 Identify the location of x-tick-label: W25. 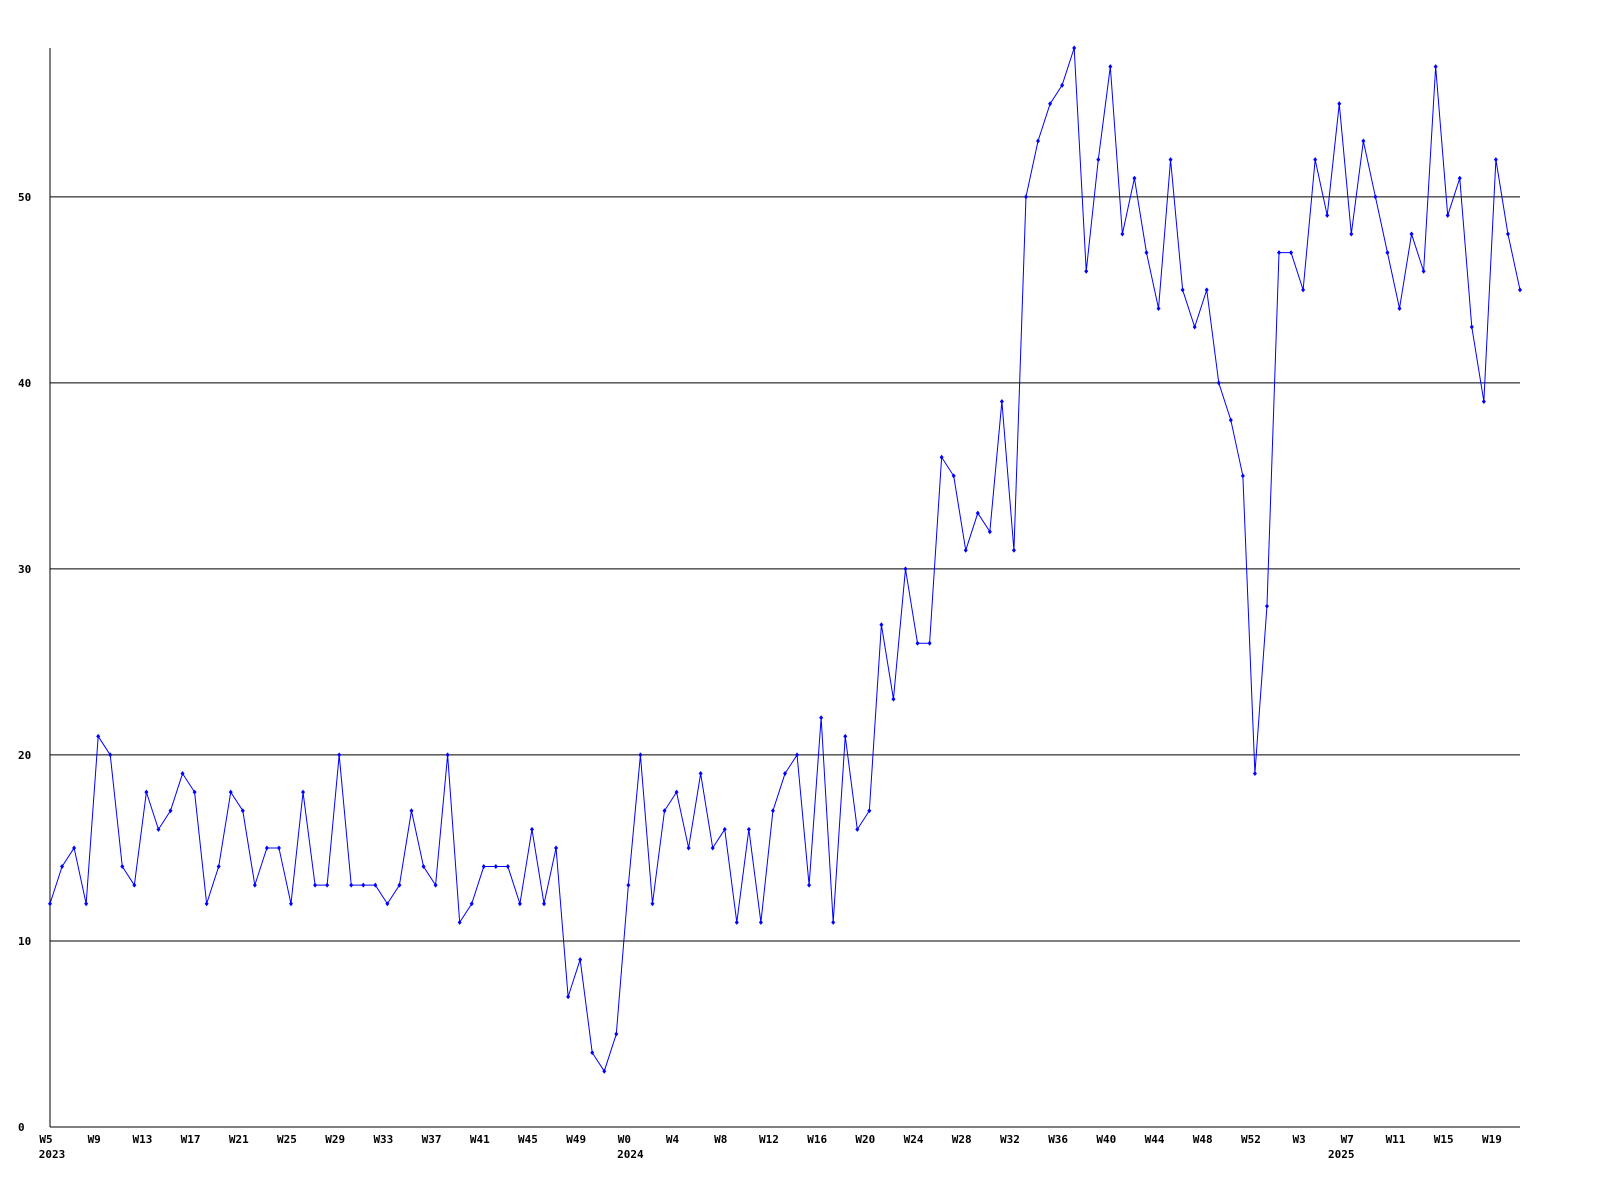
(287, 1139).